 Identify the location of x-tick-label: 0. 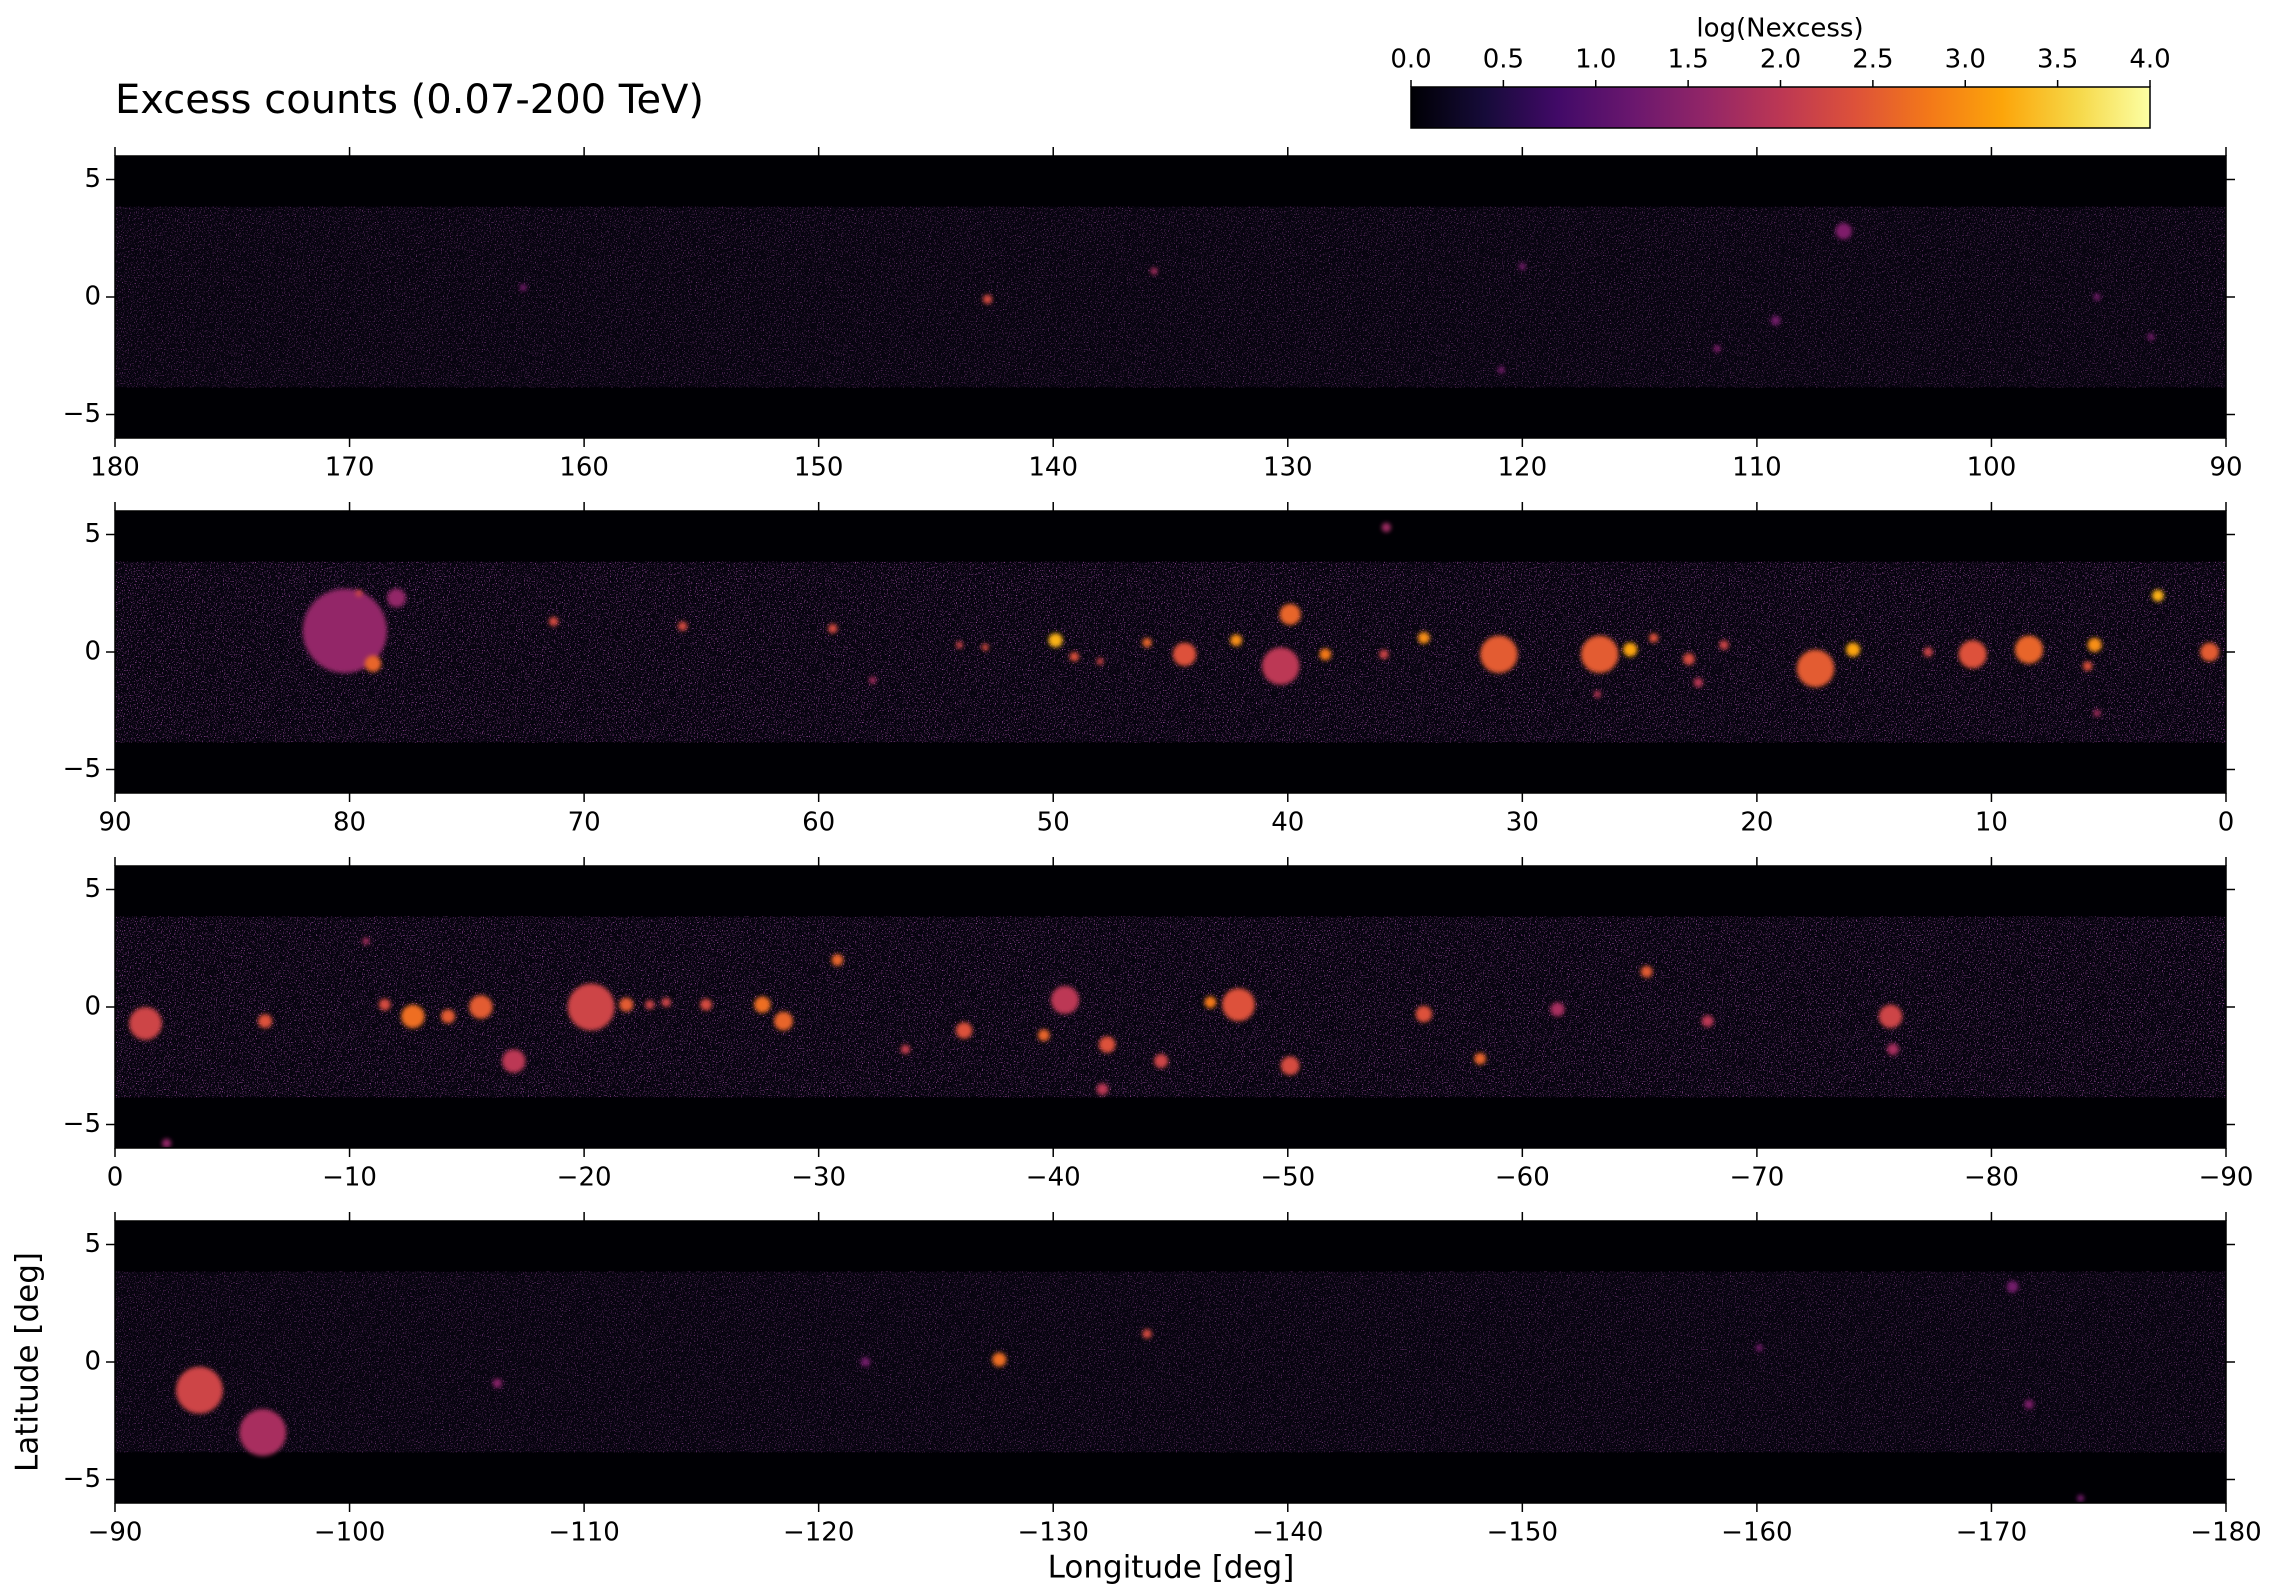
(2226, 823).